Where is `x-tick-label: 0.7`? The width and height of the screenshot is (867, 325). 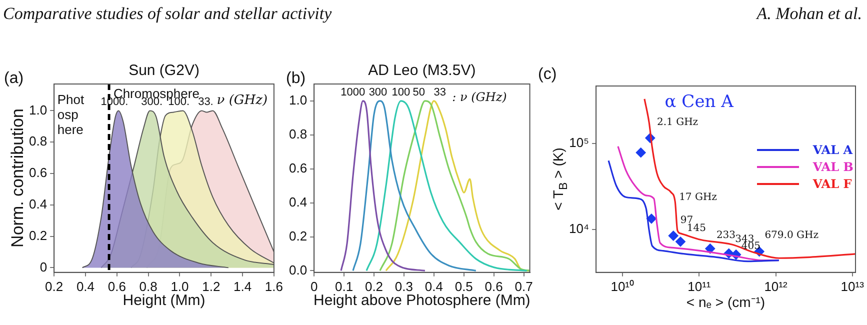
x-tick-label: 0.7 is located at coordinates (523, 286).